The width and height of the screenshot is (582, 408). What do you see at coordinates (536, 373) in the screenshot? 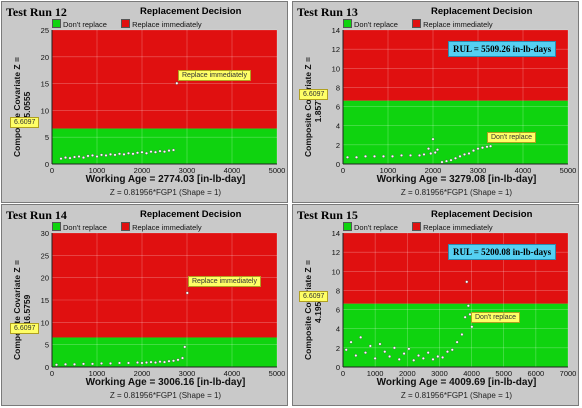
I see `x-tick-label: 6000` at bounding box center [536, 373].